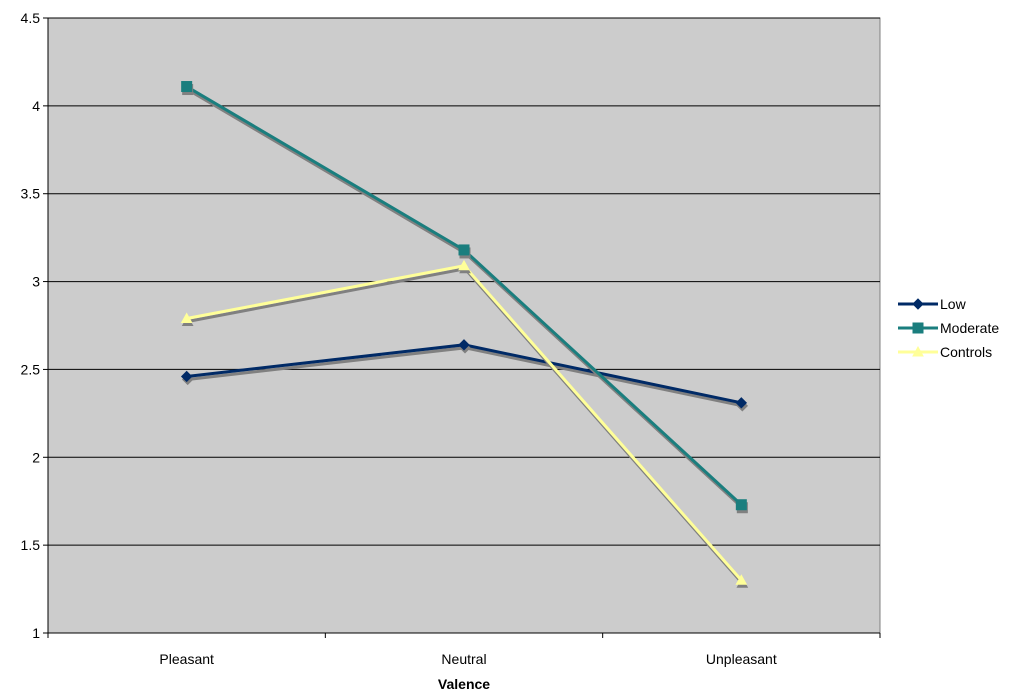 This screenshot has height=694, width=1020. I want to click on y-tick-label: 1, so click(36, 633).